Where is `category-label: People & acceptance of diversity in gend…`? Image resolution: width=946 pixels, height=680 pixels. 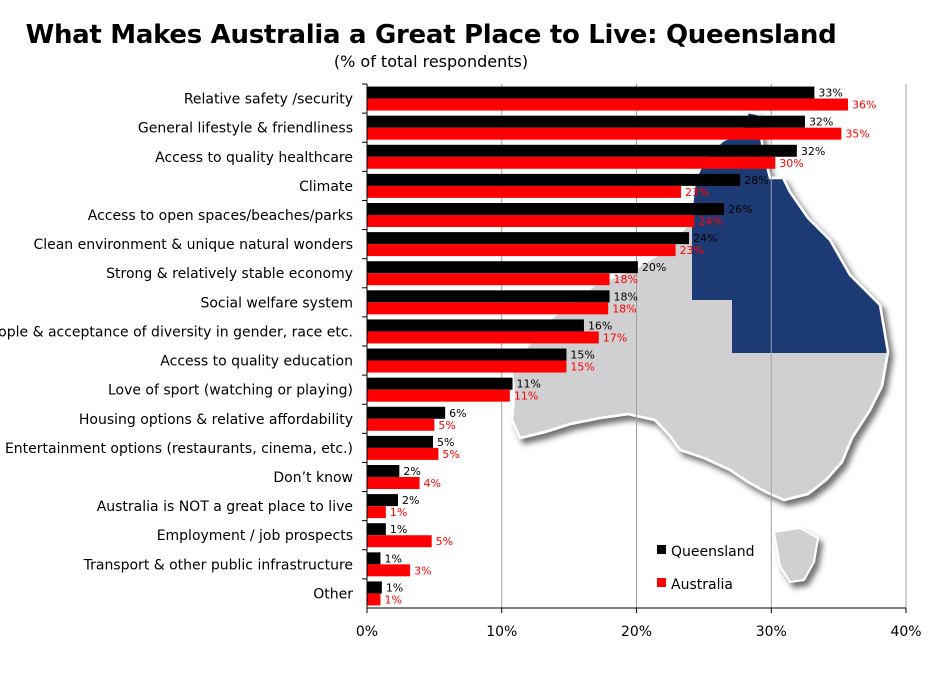 category-label: People & acceptance of diversity in gend… is located at coordinates (176, 332).